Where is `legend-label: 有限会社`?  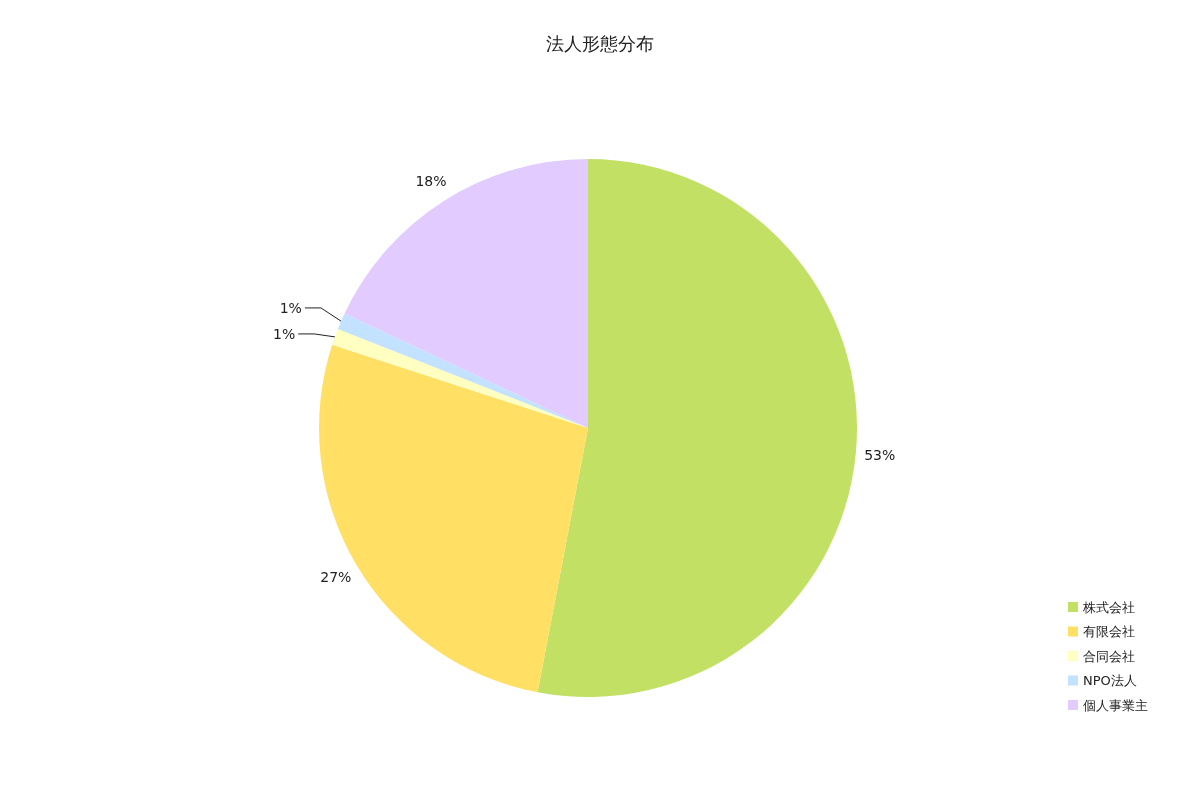 legend-label: 有限会社 is located at coordinates (1109, 632).